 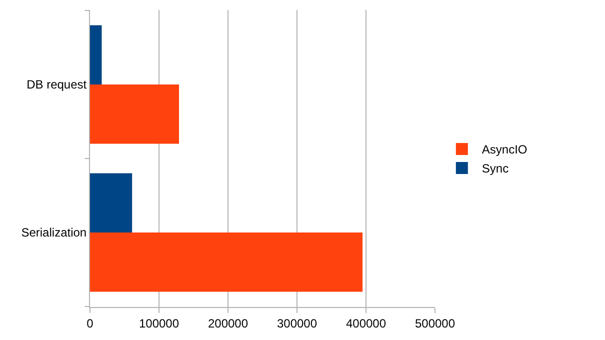 I want to click on legend-label: AsyncIO, so click(x=505, y=149).